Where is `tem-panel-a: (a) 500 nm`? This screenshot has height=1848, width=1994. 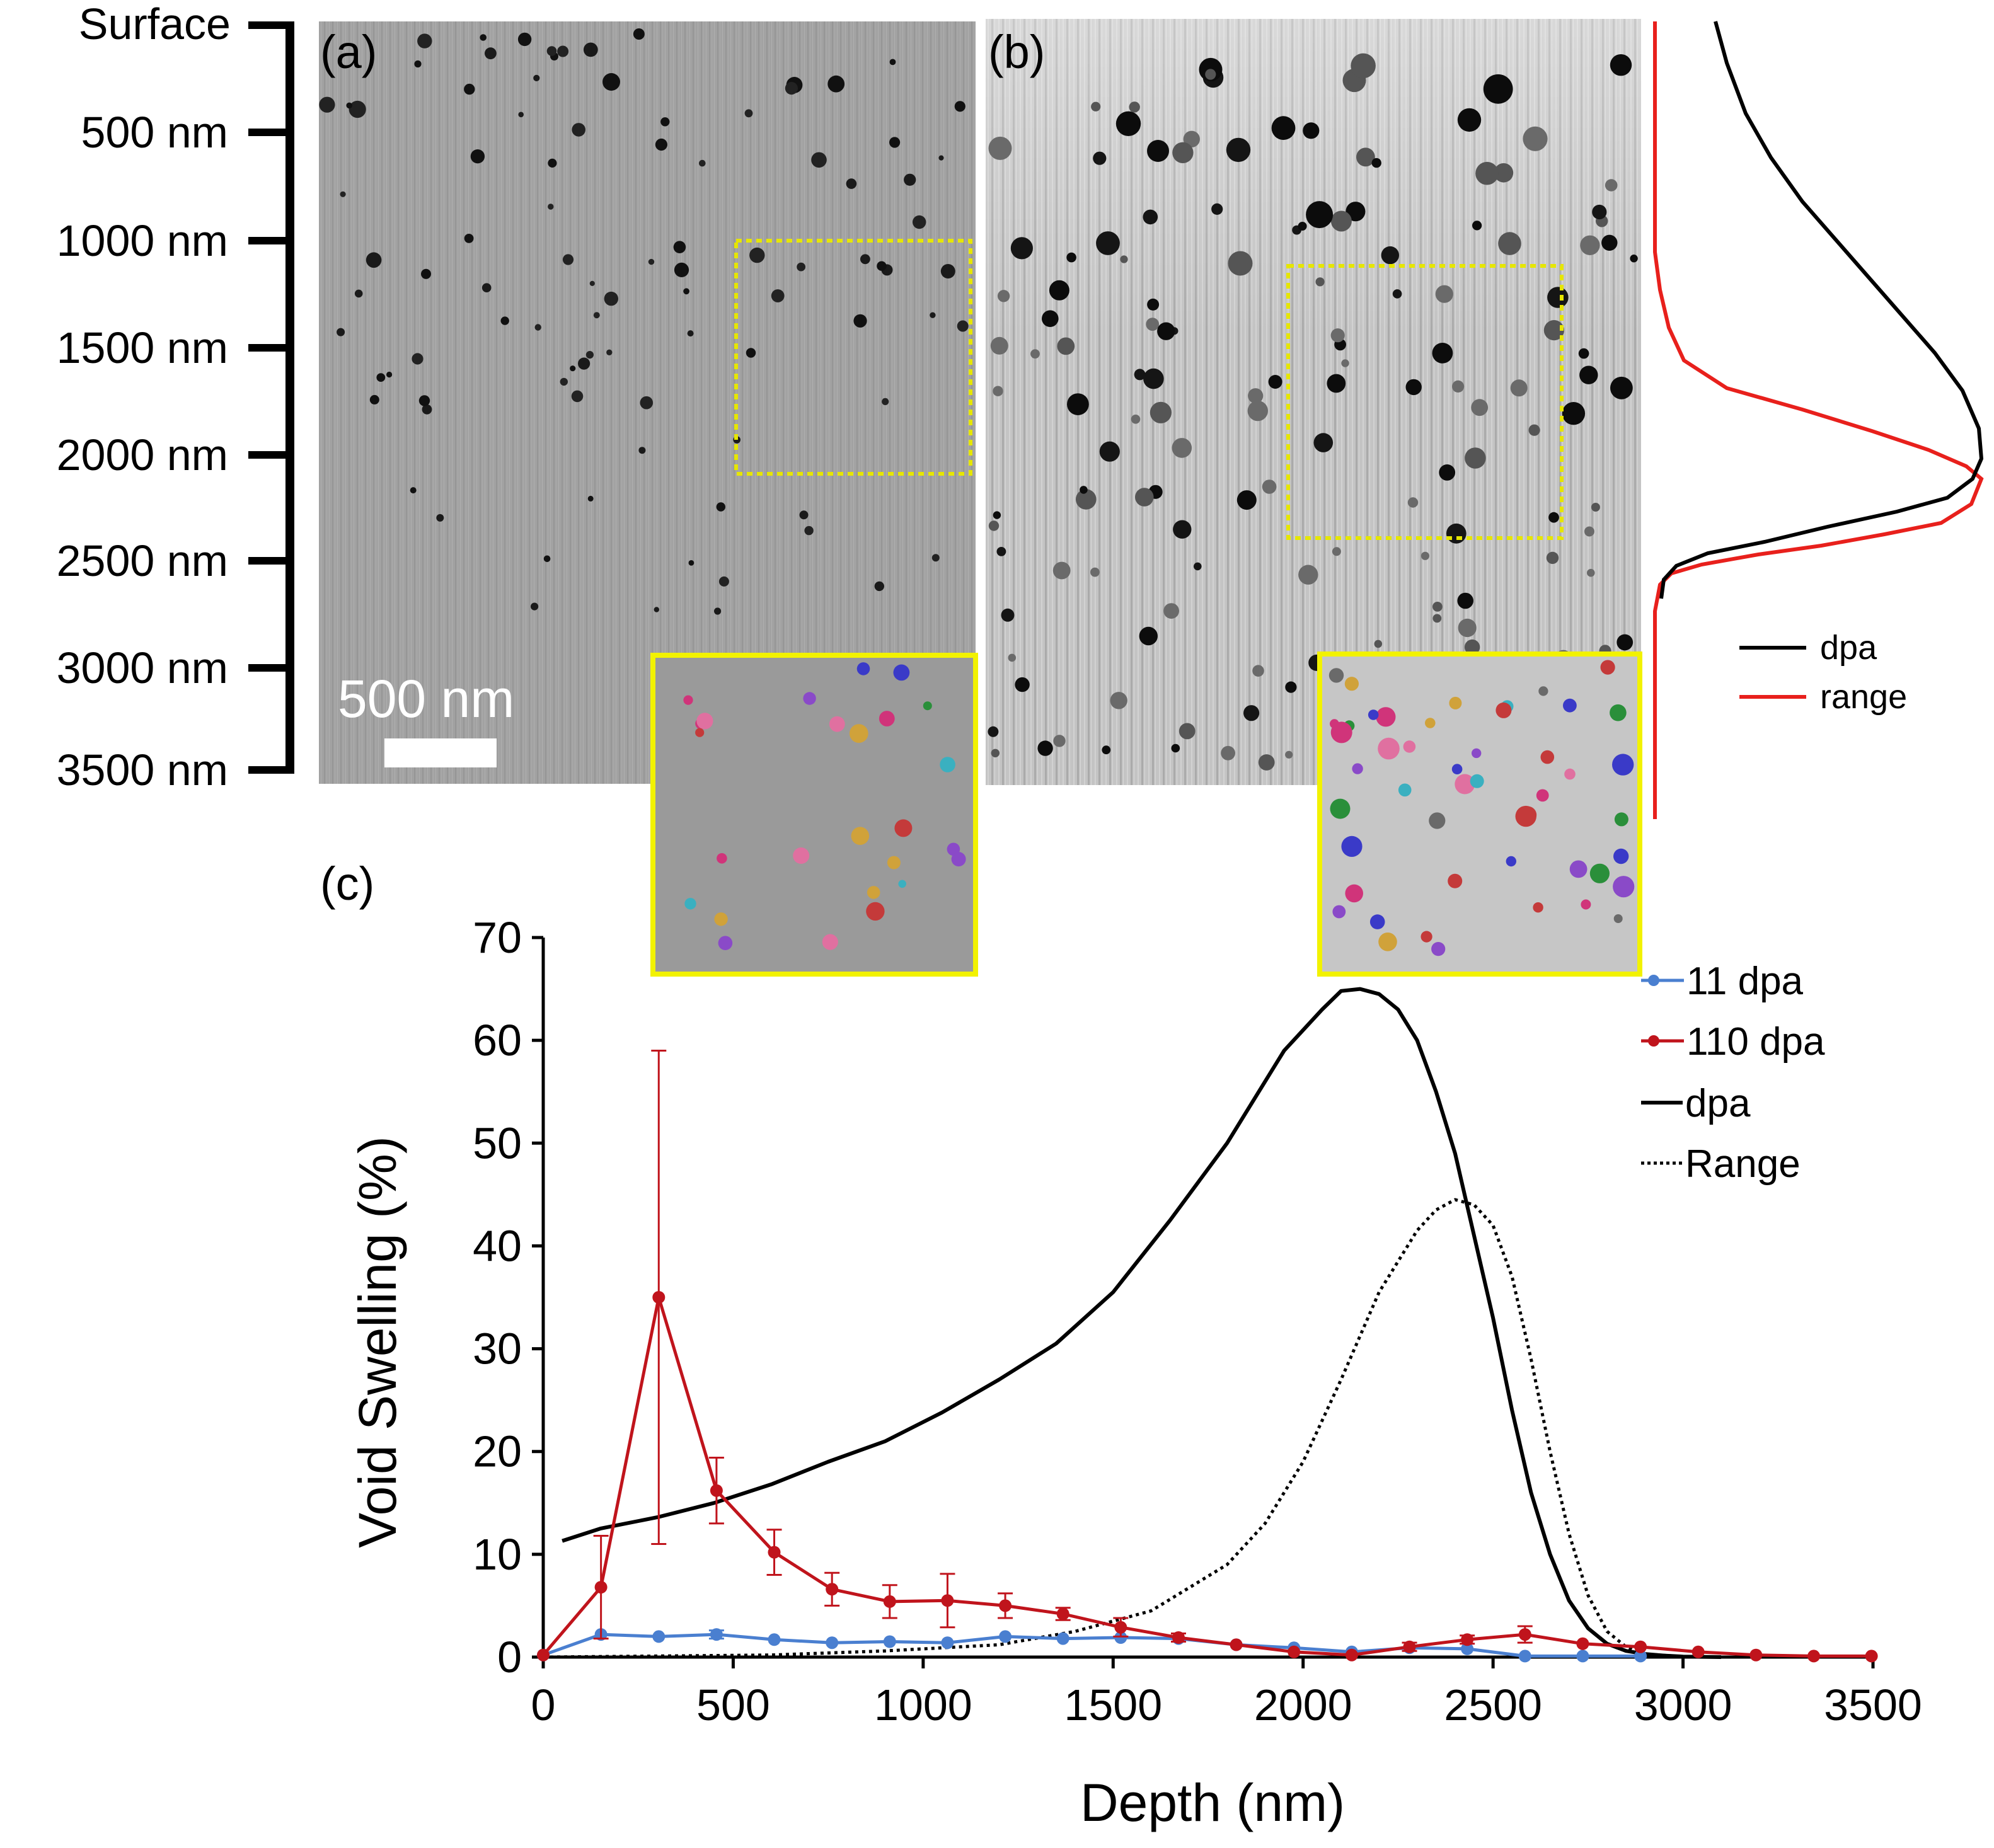 tem-panel-a: (a) 500 nm is located at coordinates (647, 402).